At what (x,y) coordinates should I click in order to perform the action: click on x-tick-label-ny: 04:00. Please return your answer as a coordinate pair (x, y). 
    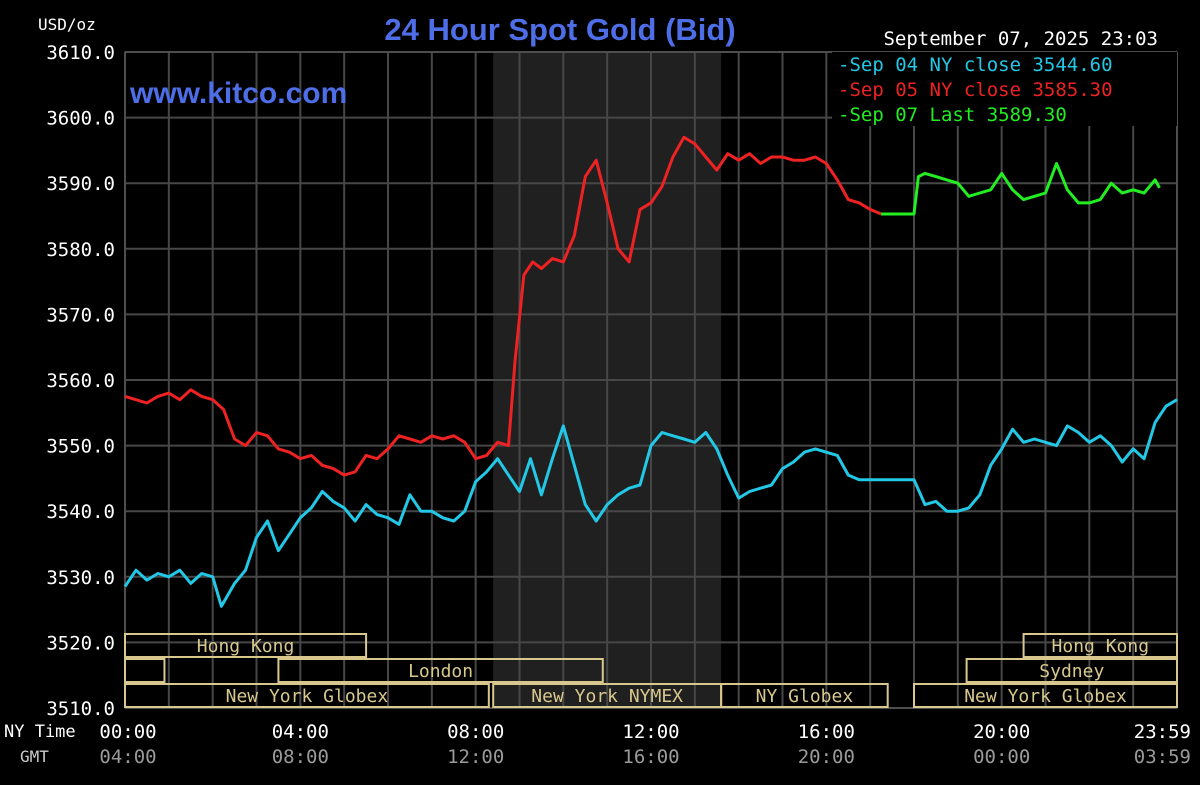
    Looking at the image, I should click on (300, 732).